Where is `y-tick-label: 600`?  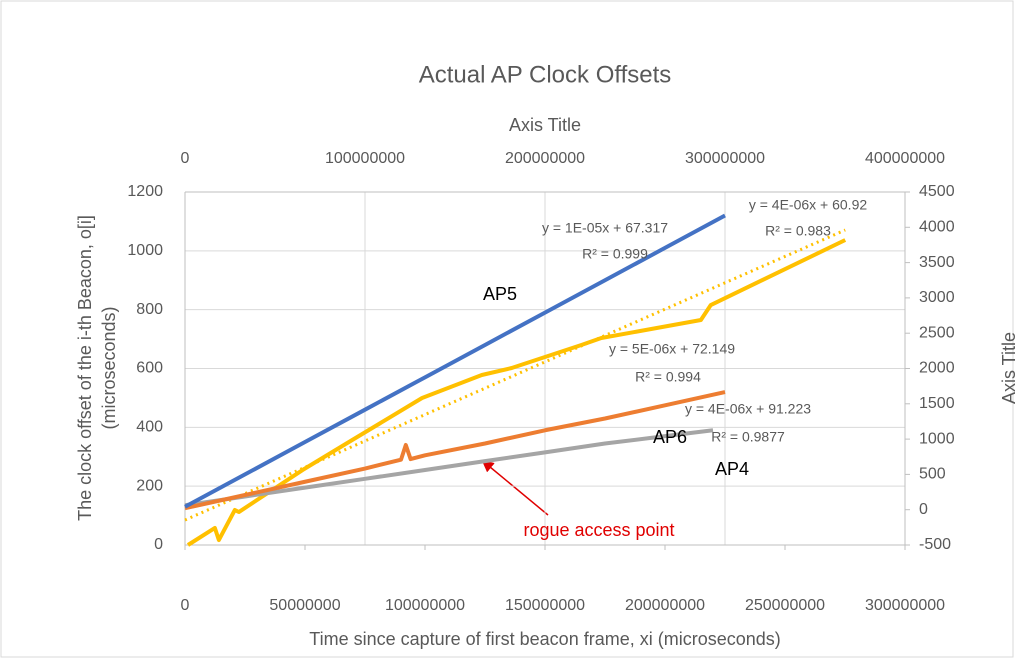 y-tick-label: 600 is located at coordinates (149, 368).